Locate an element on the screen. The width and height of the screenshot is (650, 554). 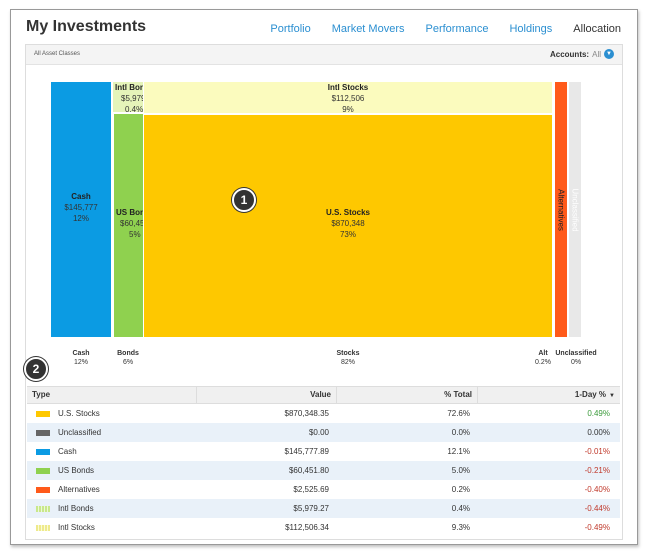
tile-cash-name: Cash is located at coordinates (81, 196).